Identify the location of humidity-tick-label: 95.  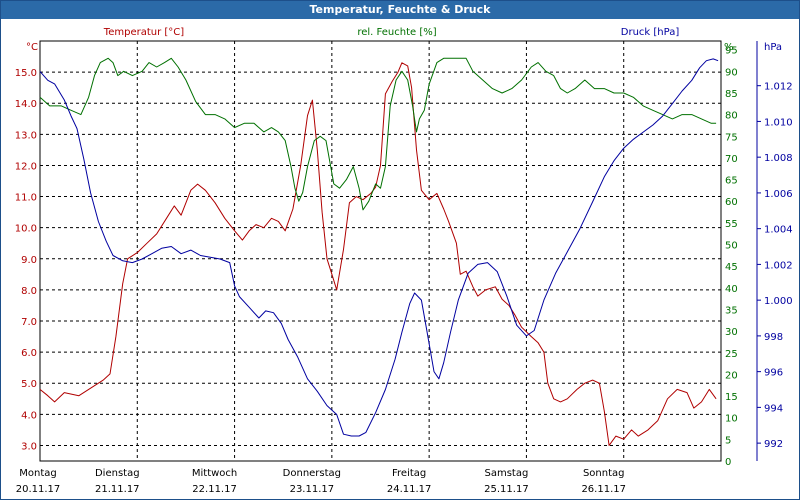
(731, 51).